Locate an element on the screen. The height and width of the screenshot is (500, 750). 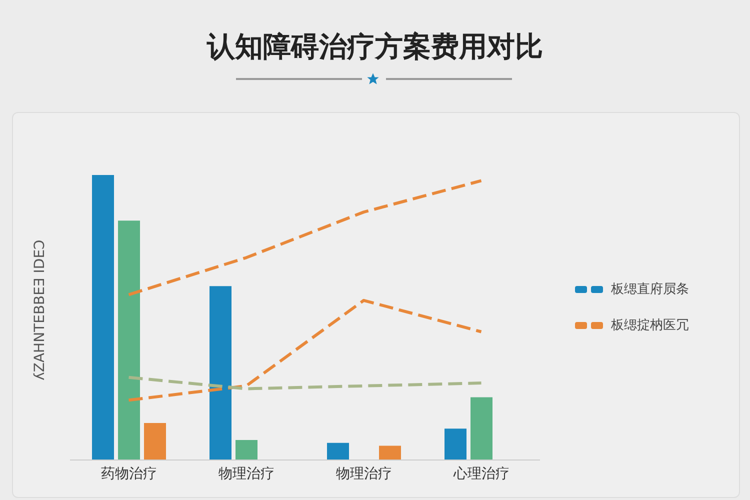
legend-label: 板缌掟枘医冗 is located at coordinates (650, 325).